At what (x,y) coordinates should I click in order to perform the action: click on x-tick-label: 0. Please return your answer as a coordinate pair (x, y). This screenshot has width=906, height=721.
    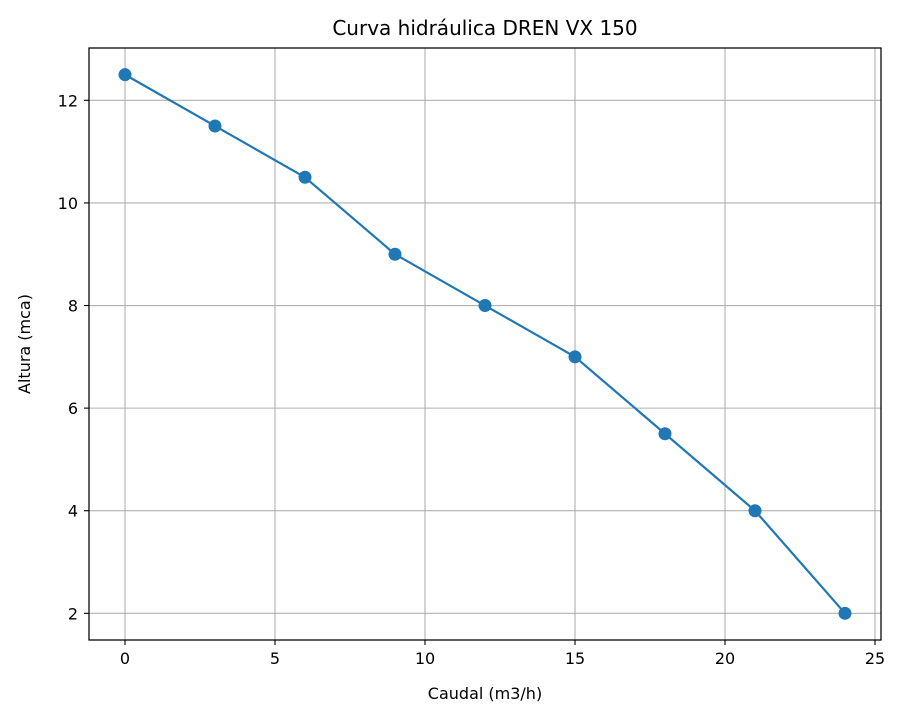
    Looking at the image, I should click on (125, 658).